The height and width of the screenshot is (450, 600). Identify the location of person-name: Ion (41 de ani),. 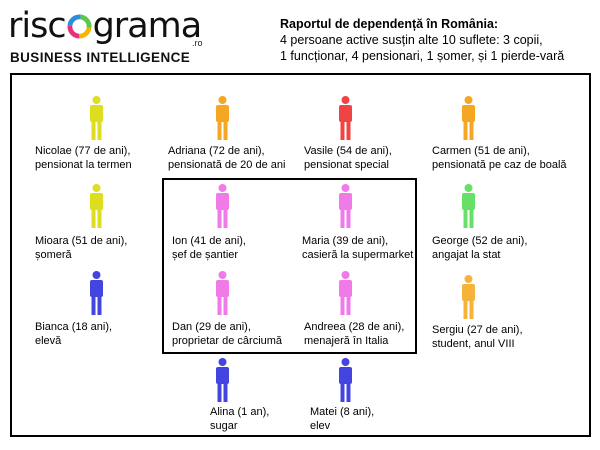
(209, 241).